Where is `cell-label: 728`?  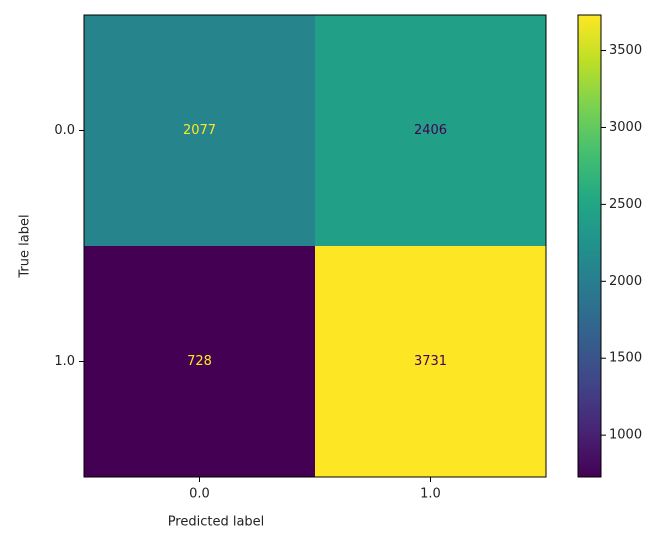 cell-label: 728 is located at coordinates (199, 361).